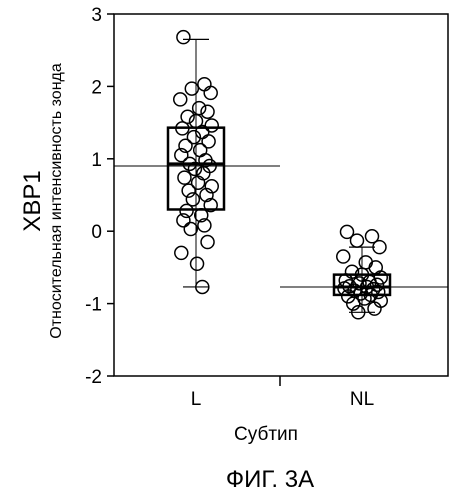 The image size is (454, 500). What do you see at coordinates (32, 200) in the screenshot?
I see `y-axis-title-main: XBP1` at bounding box center [32, 200].